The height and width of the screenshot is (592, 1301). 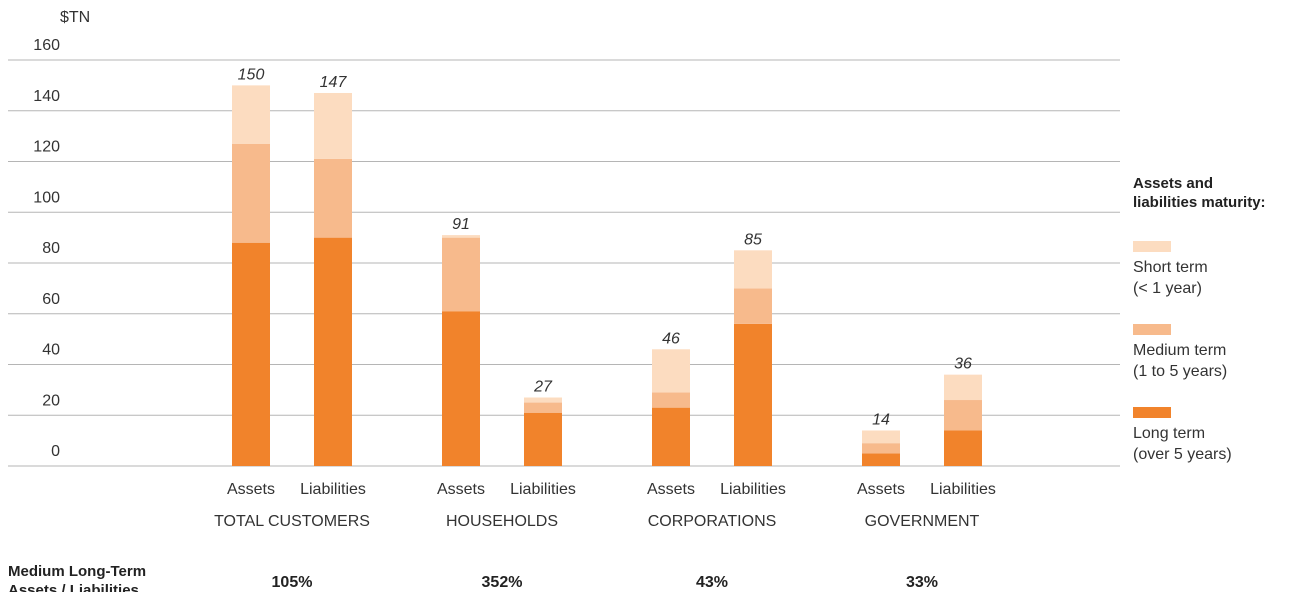 What do you see at coordinates (502, 582) in the screenshot?
I see `ratio-value: 352%` at bounding box center [502, 582].